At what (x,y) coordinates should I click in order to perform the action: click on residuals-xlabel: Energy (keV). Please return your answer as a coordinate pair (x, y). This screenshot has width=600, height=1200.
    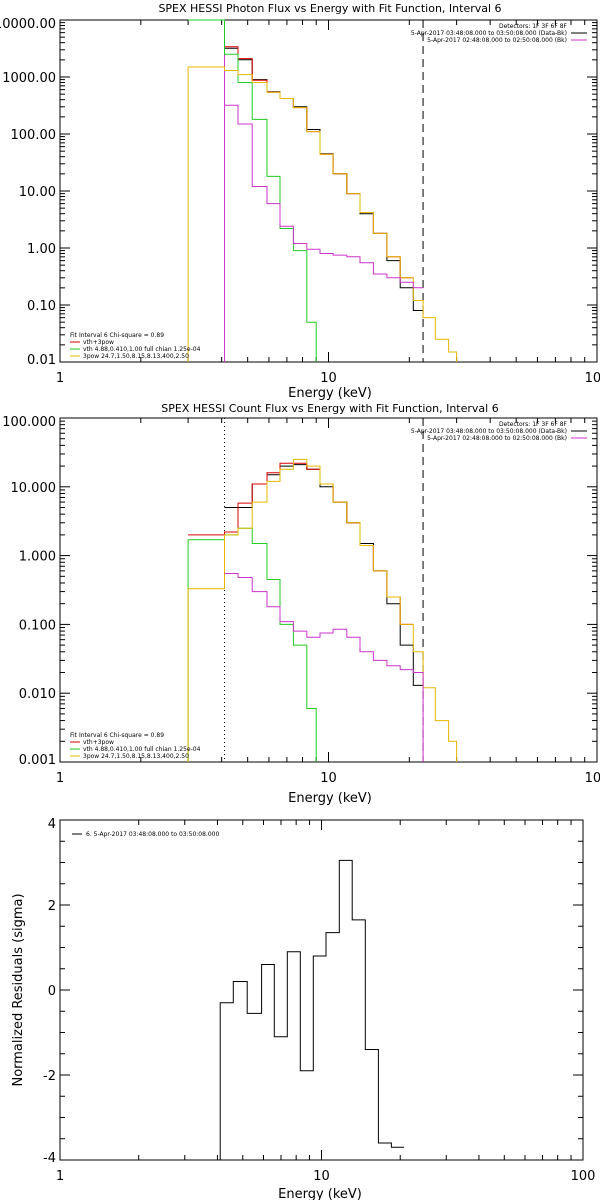
    Looking at the image, I should click on (320, 1193).